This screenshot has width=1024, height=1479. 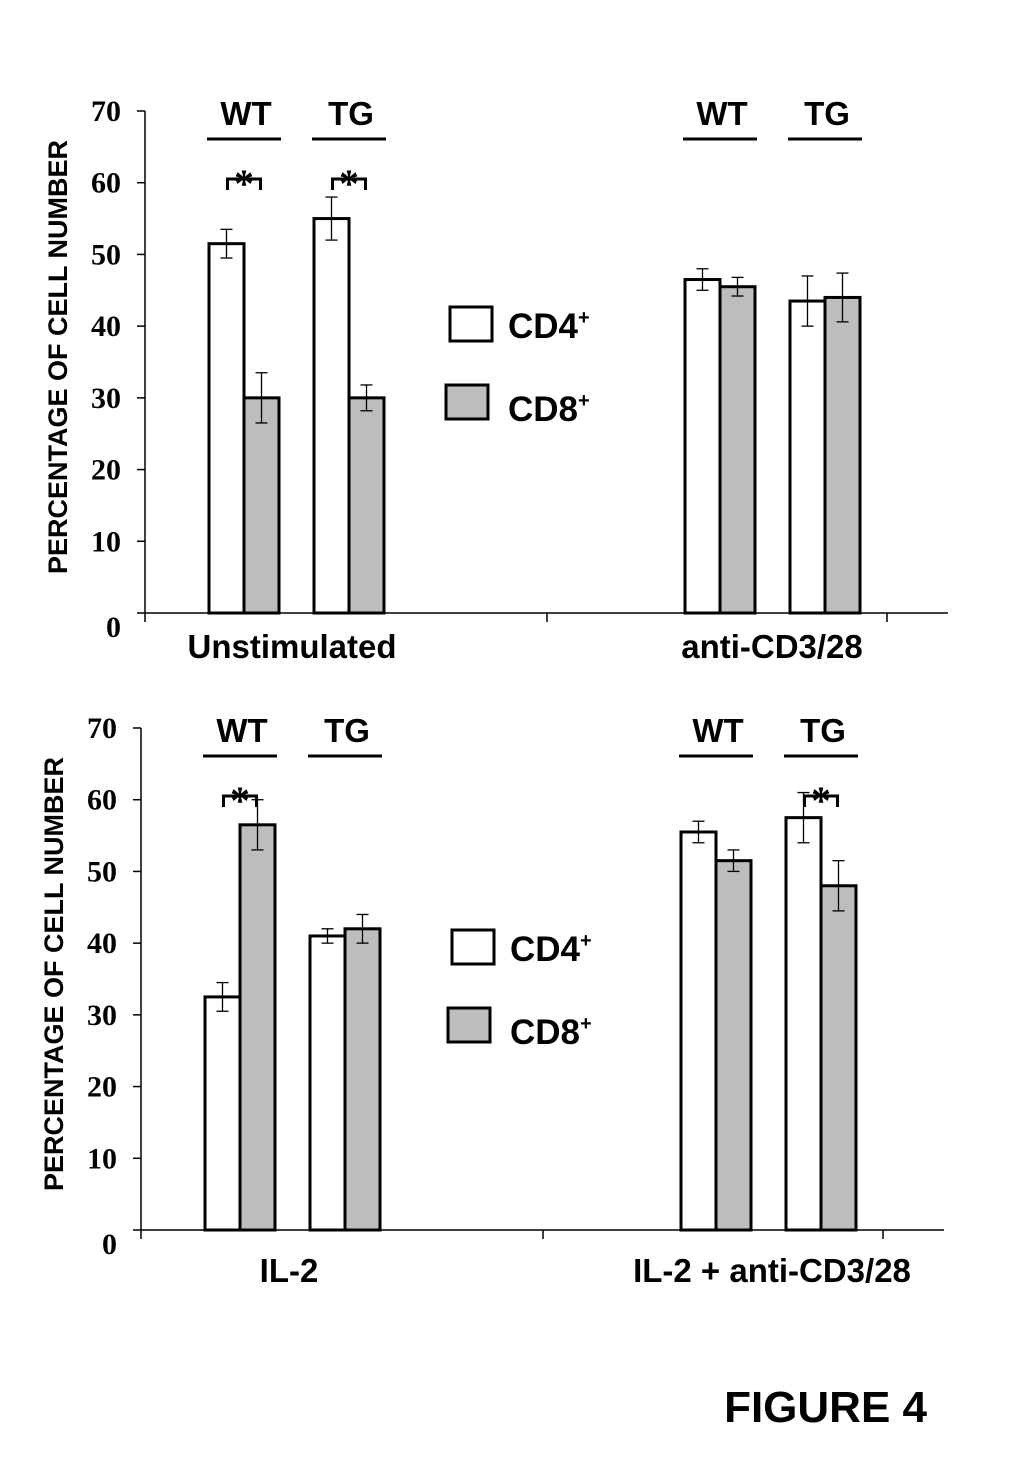 I want to click on condition-label: anti-CD3/28, so click(x=772, y=646).